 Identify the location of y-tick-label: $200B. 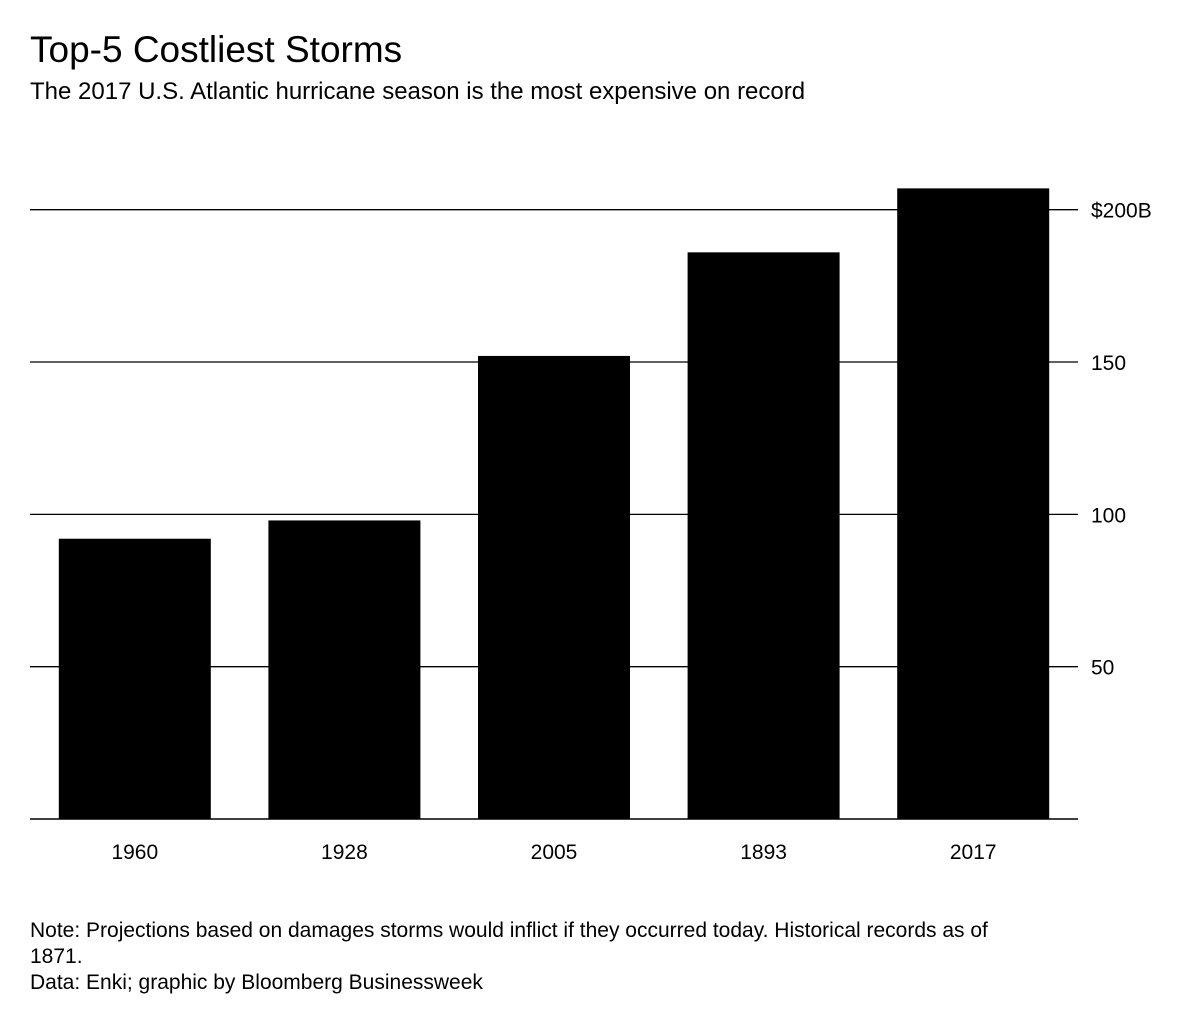
(1121, 211).